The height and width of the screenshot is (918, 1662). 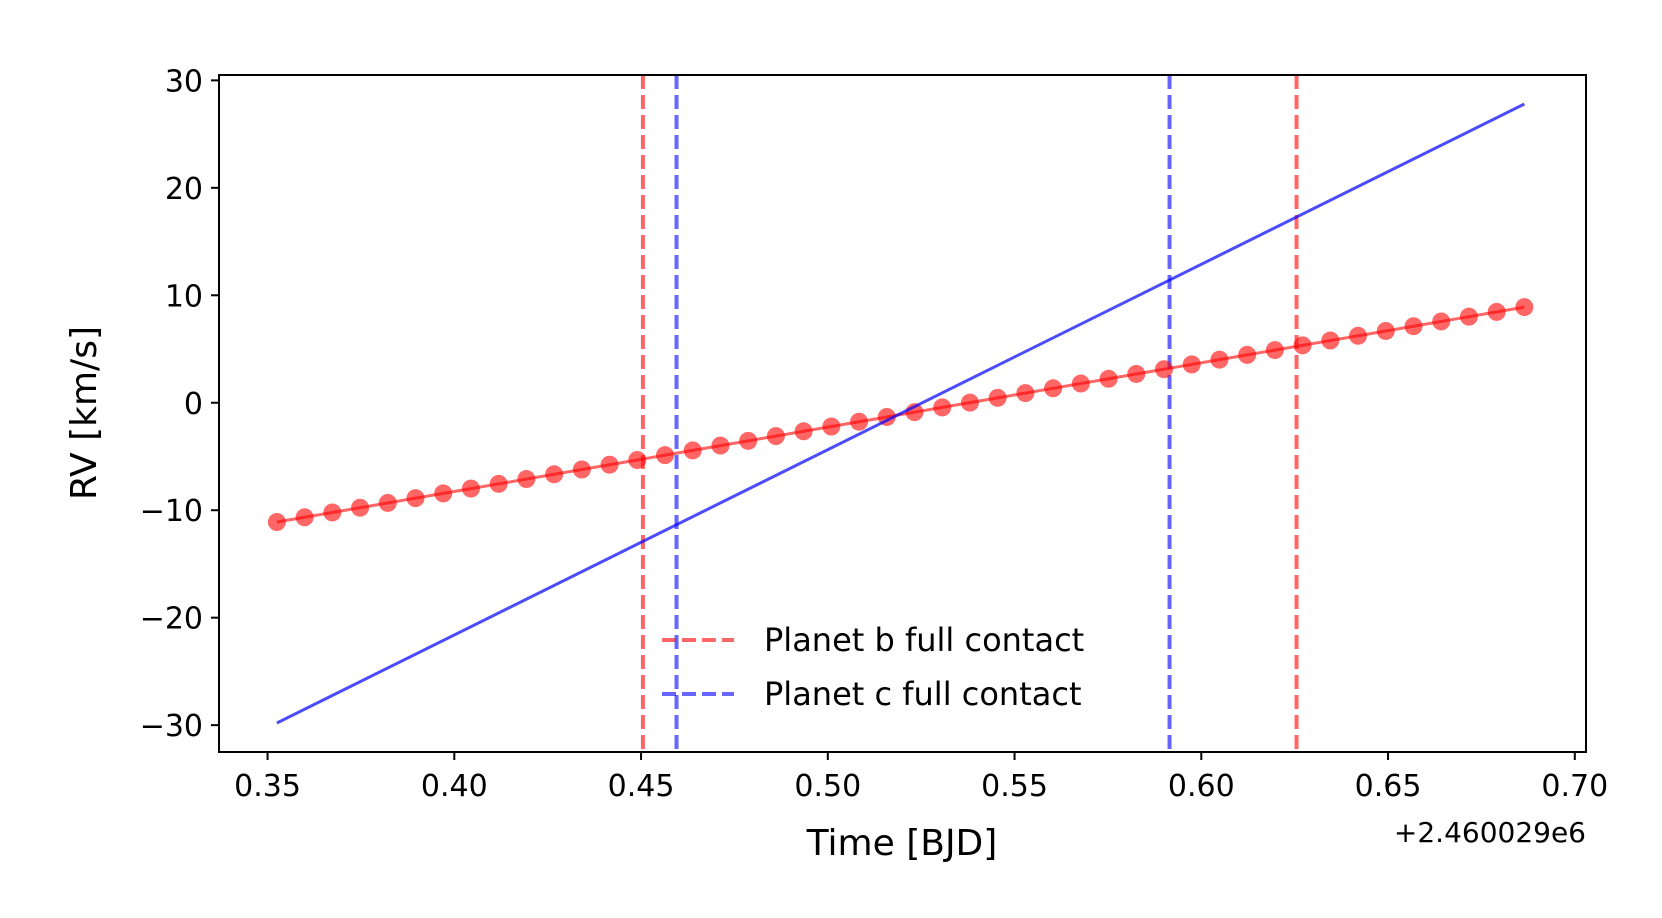 I want to click on x-axis-label: Time [BJD], so click(x=902, y=843).